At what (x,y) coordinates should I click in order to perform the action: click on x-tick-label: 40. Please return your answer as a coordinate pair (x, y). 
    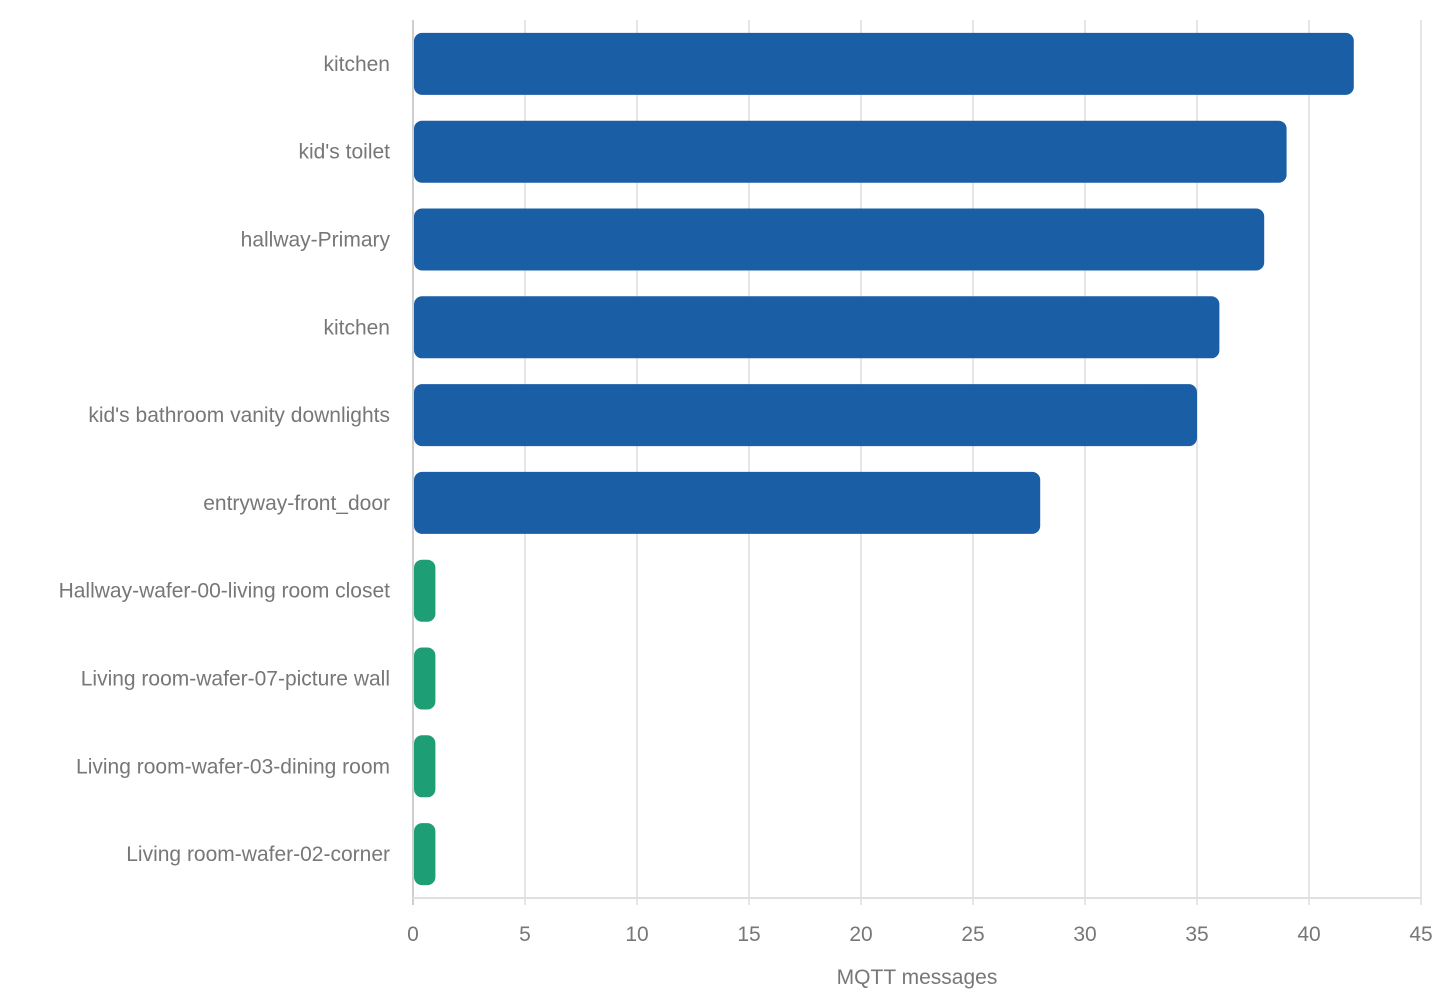
    Looking at the image, I should click on (1308, 934).